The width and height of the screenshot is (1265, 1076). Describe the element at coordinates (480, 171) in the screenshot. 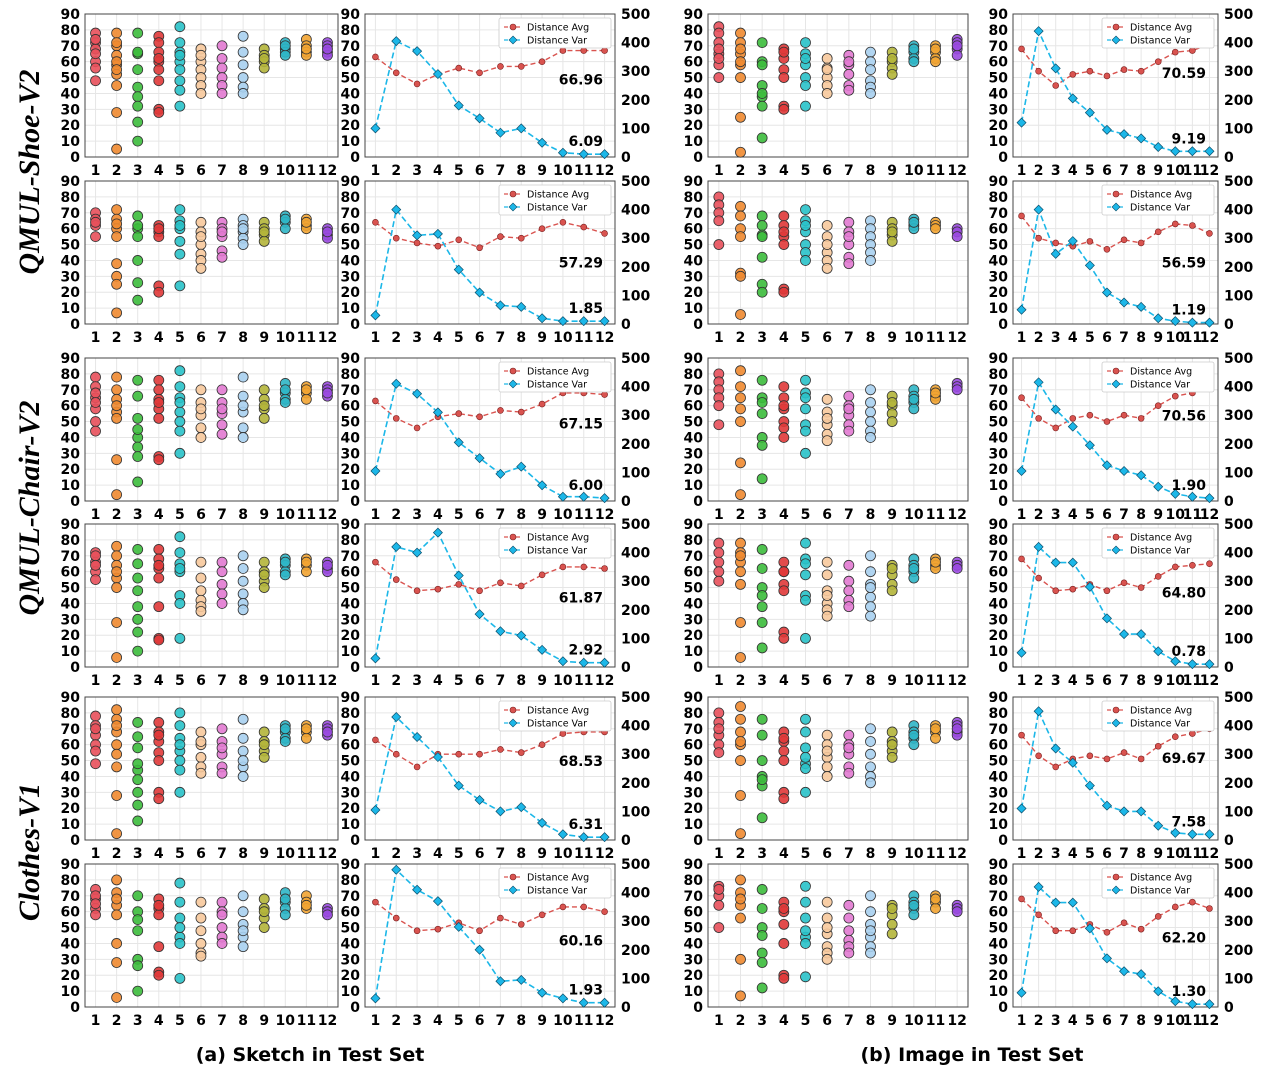

I see `x-tick-label: 6` at that location.